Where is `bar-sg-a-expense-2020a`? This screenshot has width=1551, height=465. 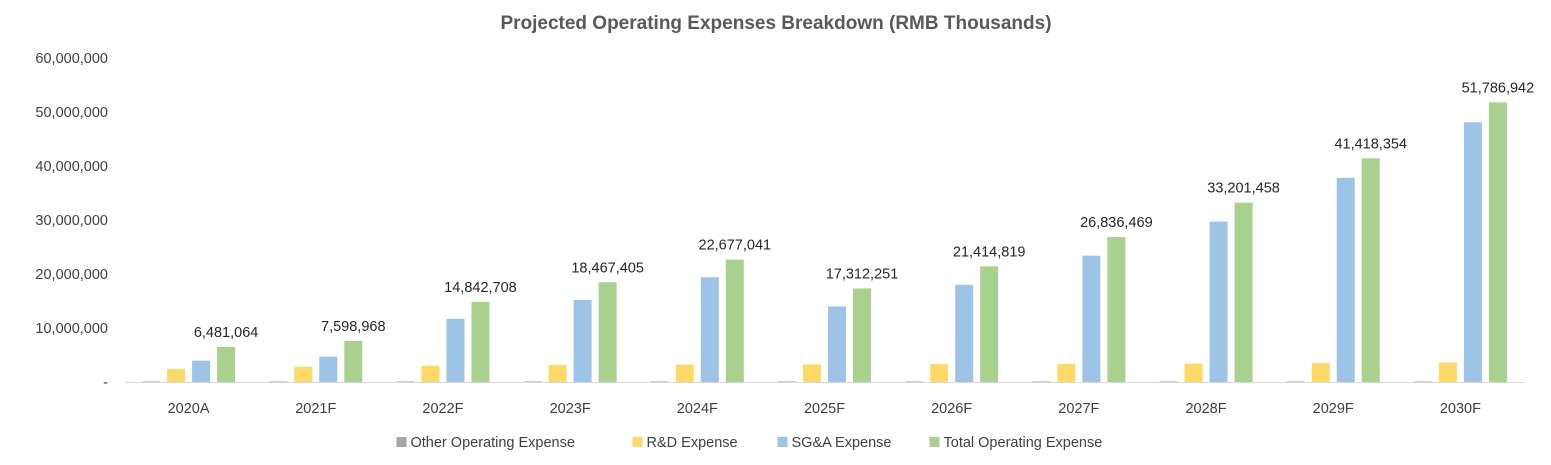 bar-sg-a-expense-2020a is located at coordinates (201, 371).